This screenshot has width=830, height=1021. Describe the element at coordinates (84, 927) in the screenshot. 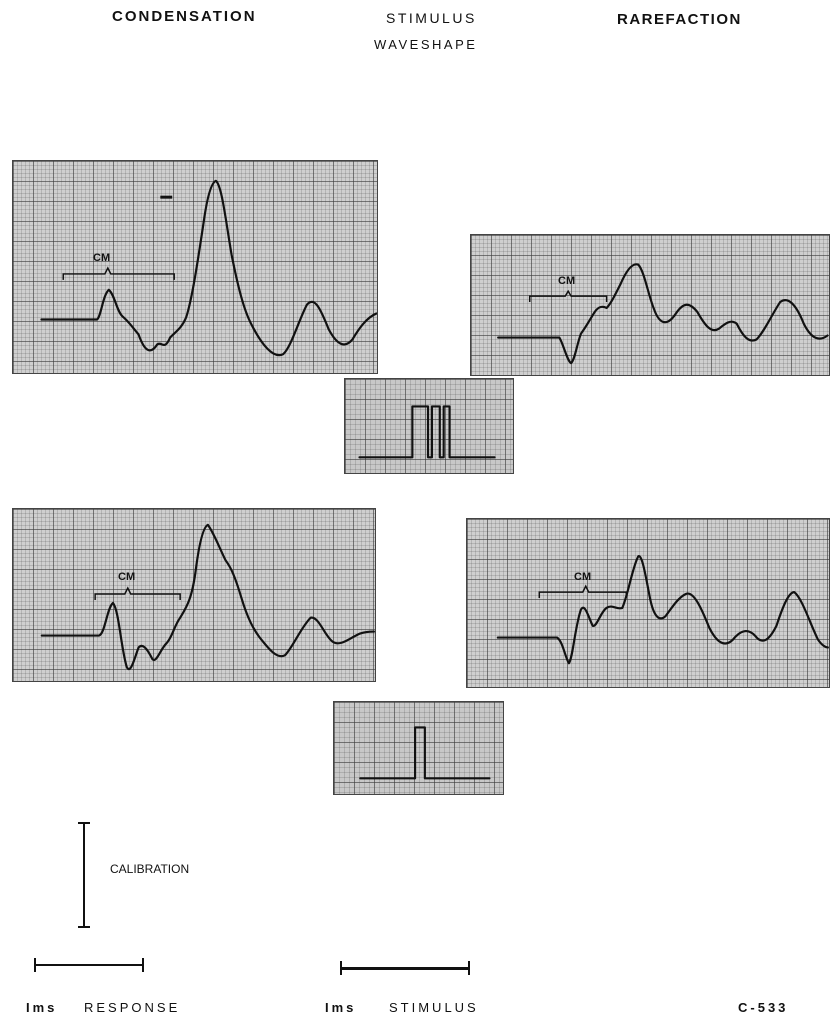

I see `calibration-bar-cap-bottom` at that location.